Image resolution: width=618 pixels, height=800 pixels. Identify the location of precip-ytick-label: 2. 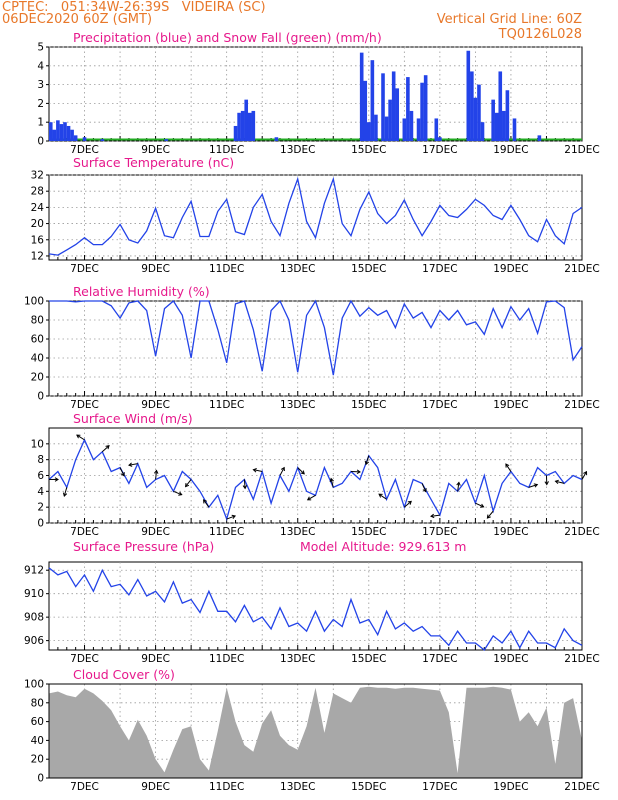
(40, 104).